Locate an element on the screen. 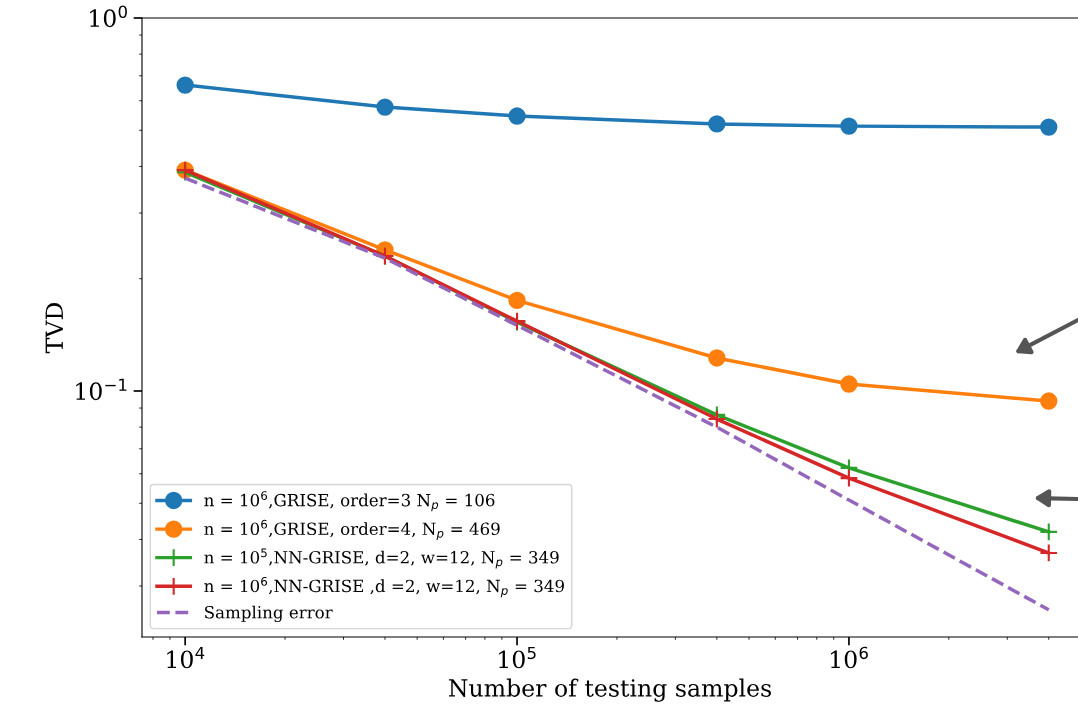 This screenshot has height=725, width=1078. legend-label: n = 10$^{6}$,GRISE, order=4, N$_{p}$ = 469 is located at coordinates (352, 529).